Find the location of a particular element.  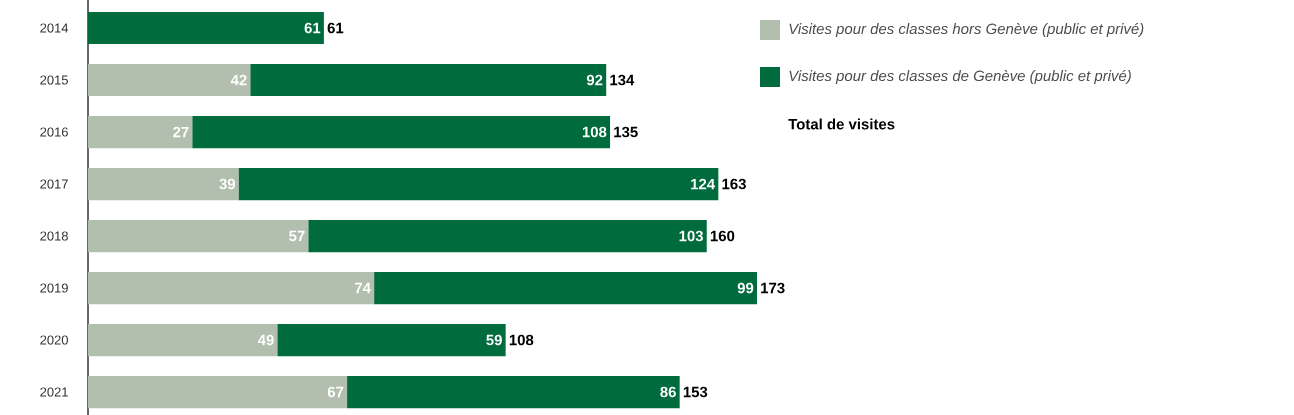

y-tick-label: 2018 is located at coordinates (54, 236).